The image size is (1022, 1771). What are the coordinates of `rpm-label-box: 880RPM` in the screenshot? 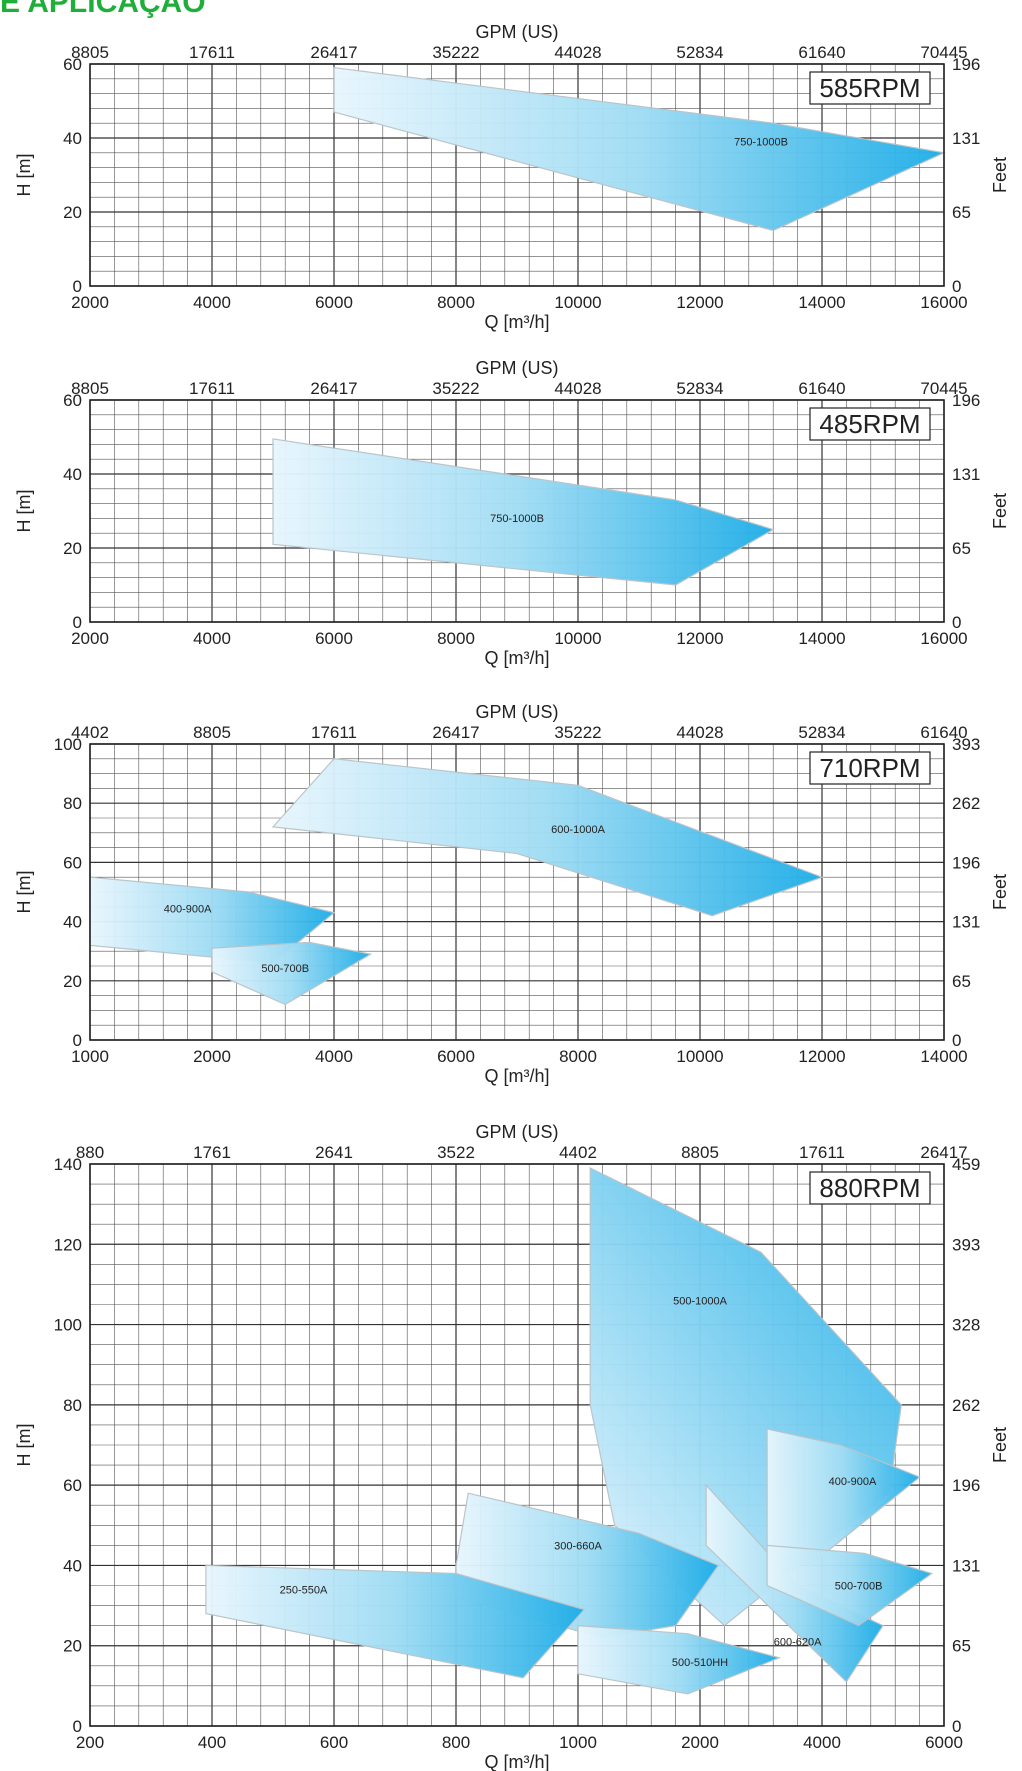 It's located at (870, 1188).